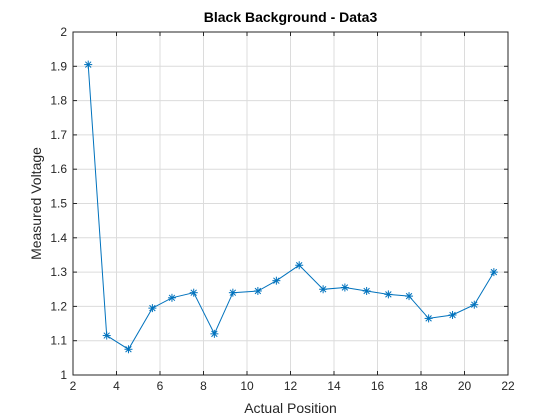 This screenshot has height=420, width=560. I want to click on y-tick-label: 1.6, so click(58, 169).